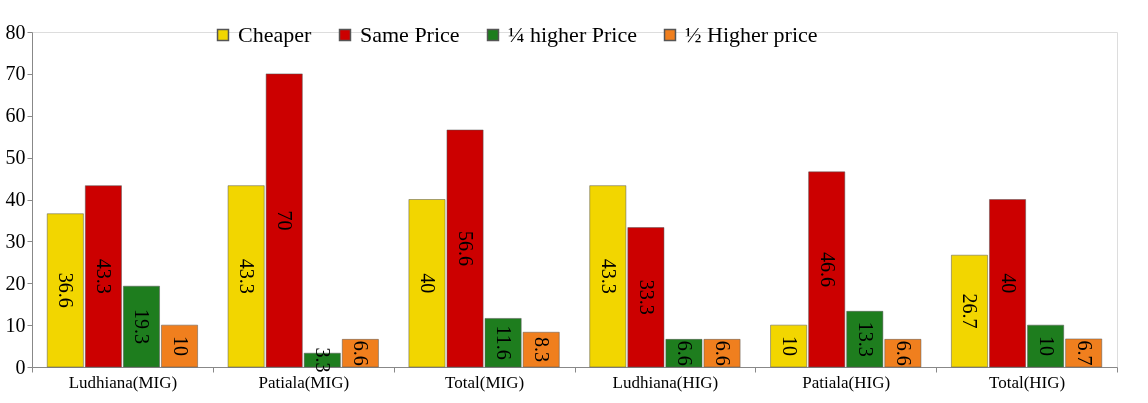  Describe the element at coordinates (15, 31) in the screenshot. I see `y-tick-label: 80` at that location.